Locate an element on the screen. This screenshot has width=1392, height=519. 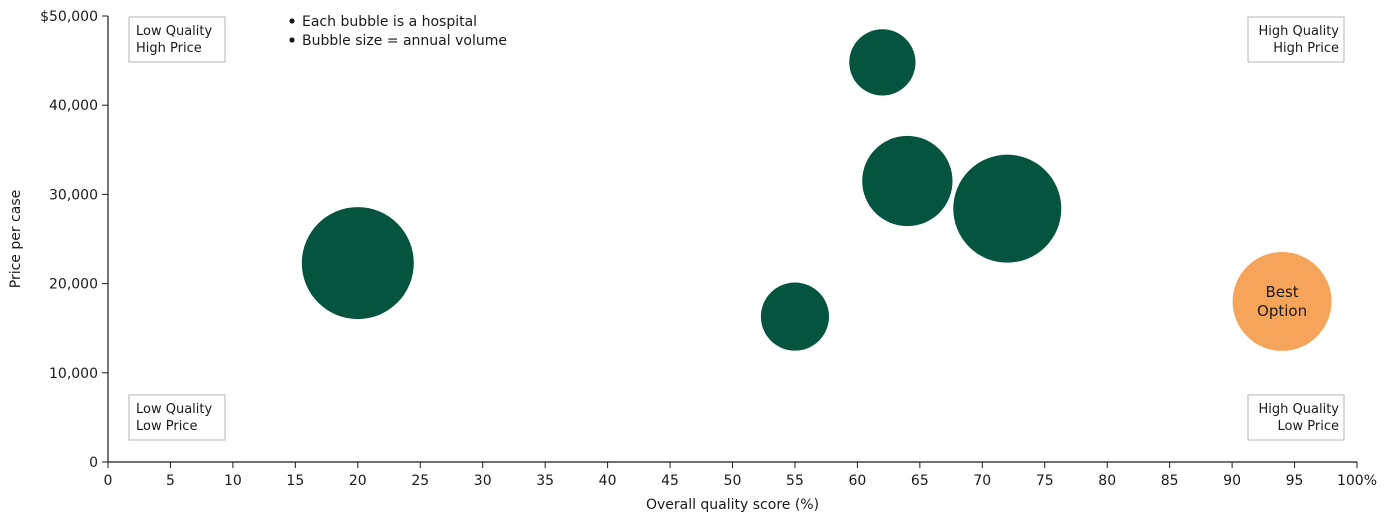
x-tick-label: 50 is located at coordinates (733, 481).